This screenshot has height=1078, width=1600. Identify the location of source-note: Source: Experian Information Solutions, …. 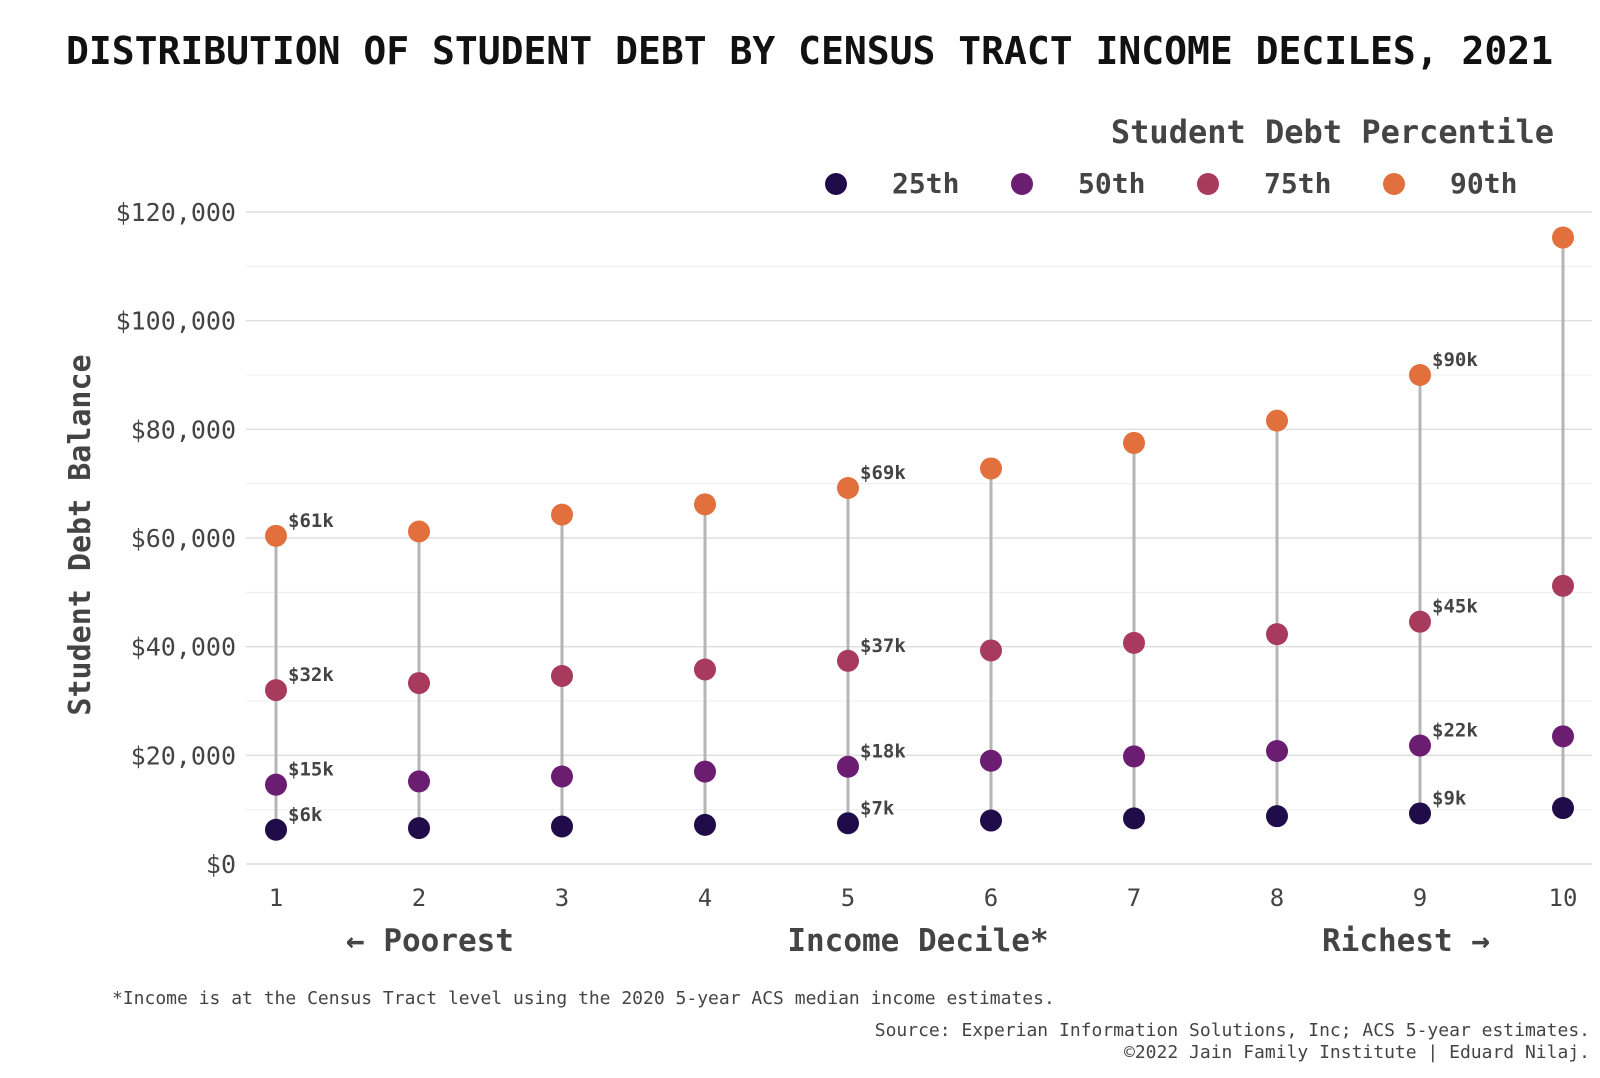
(1232, 1030).